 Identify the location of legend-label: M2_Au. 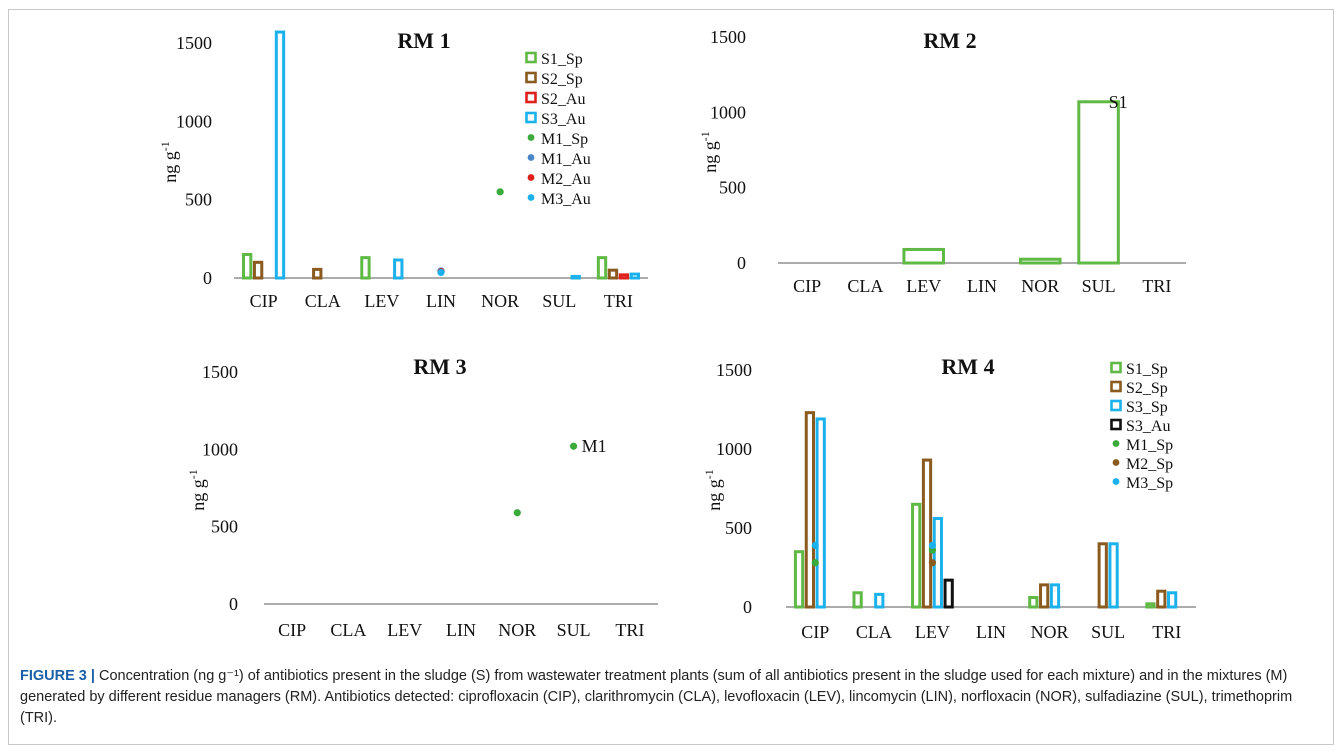
(566, 179).